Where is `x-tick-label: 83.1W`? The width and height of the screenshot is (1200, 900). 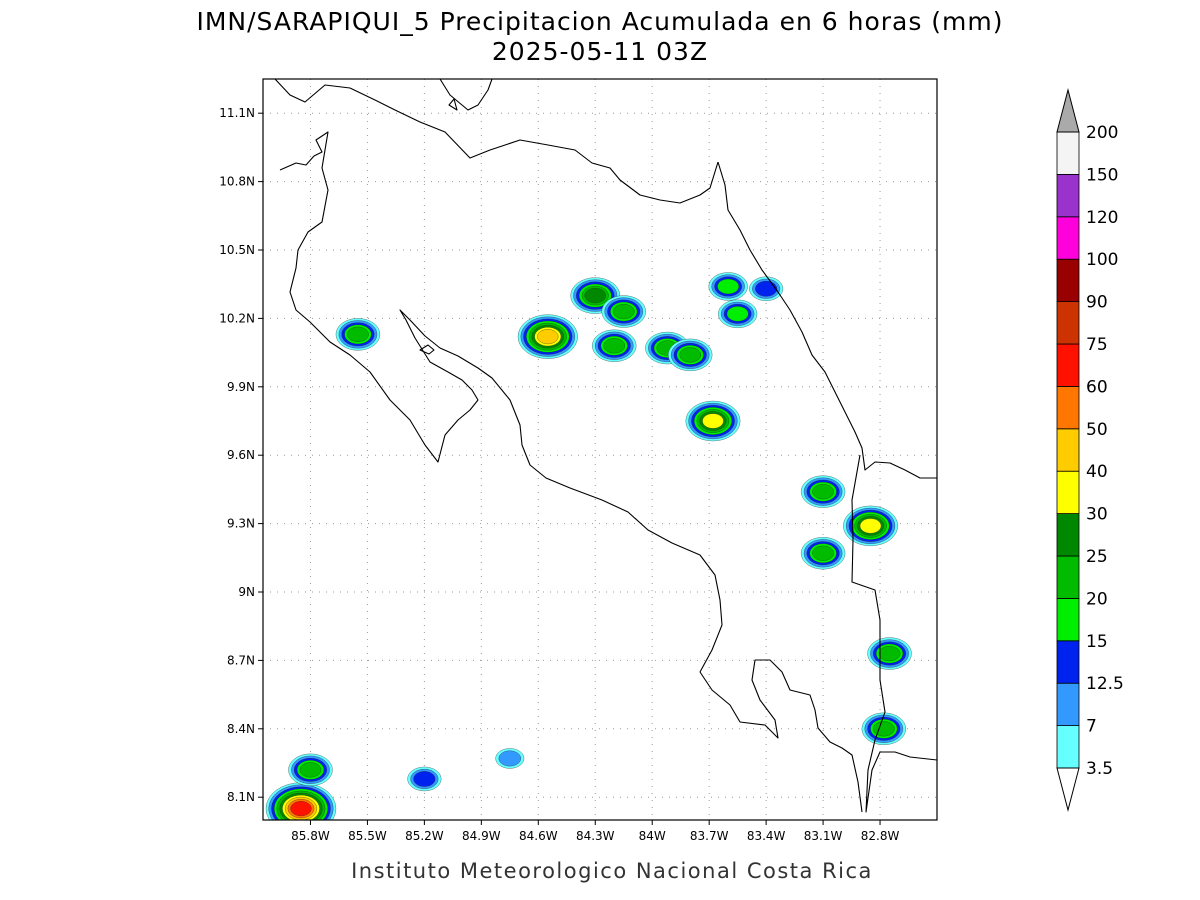
x-tick-label: 83.1W is located at coordinates (823, 836).